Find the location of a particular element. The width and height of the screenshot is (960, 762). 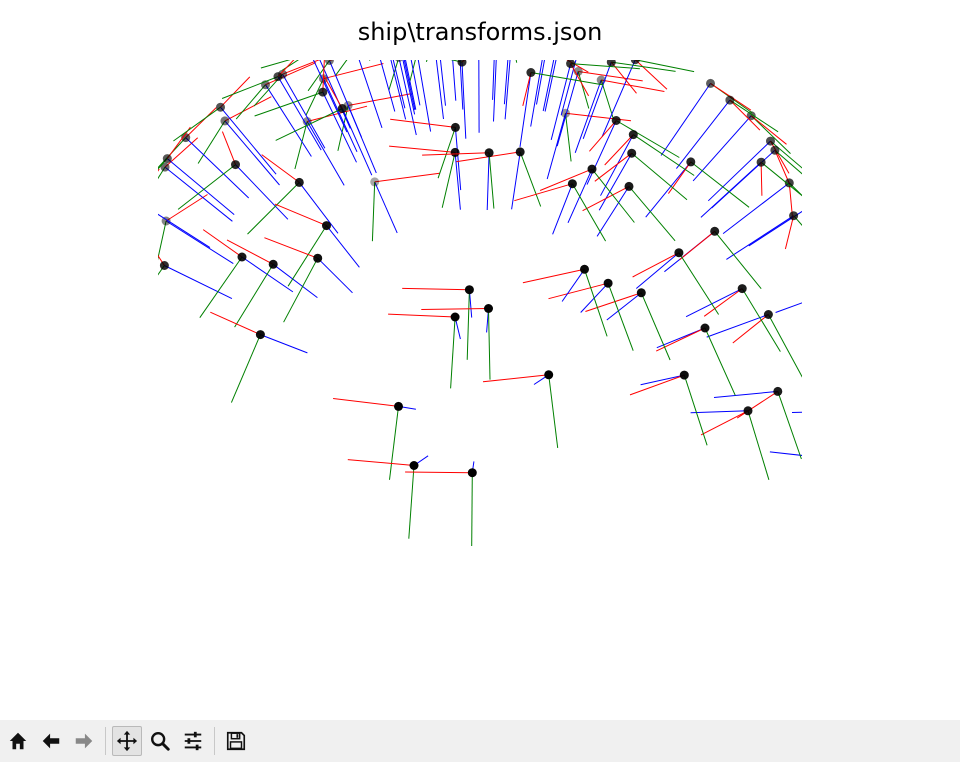

back-button is located at coordinates (51, 741).